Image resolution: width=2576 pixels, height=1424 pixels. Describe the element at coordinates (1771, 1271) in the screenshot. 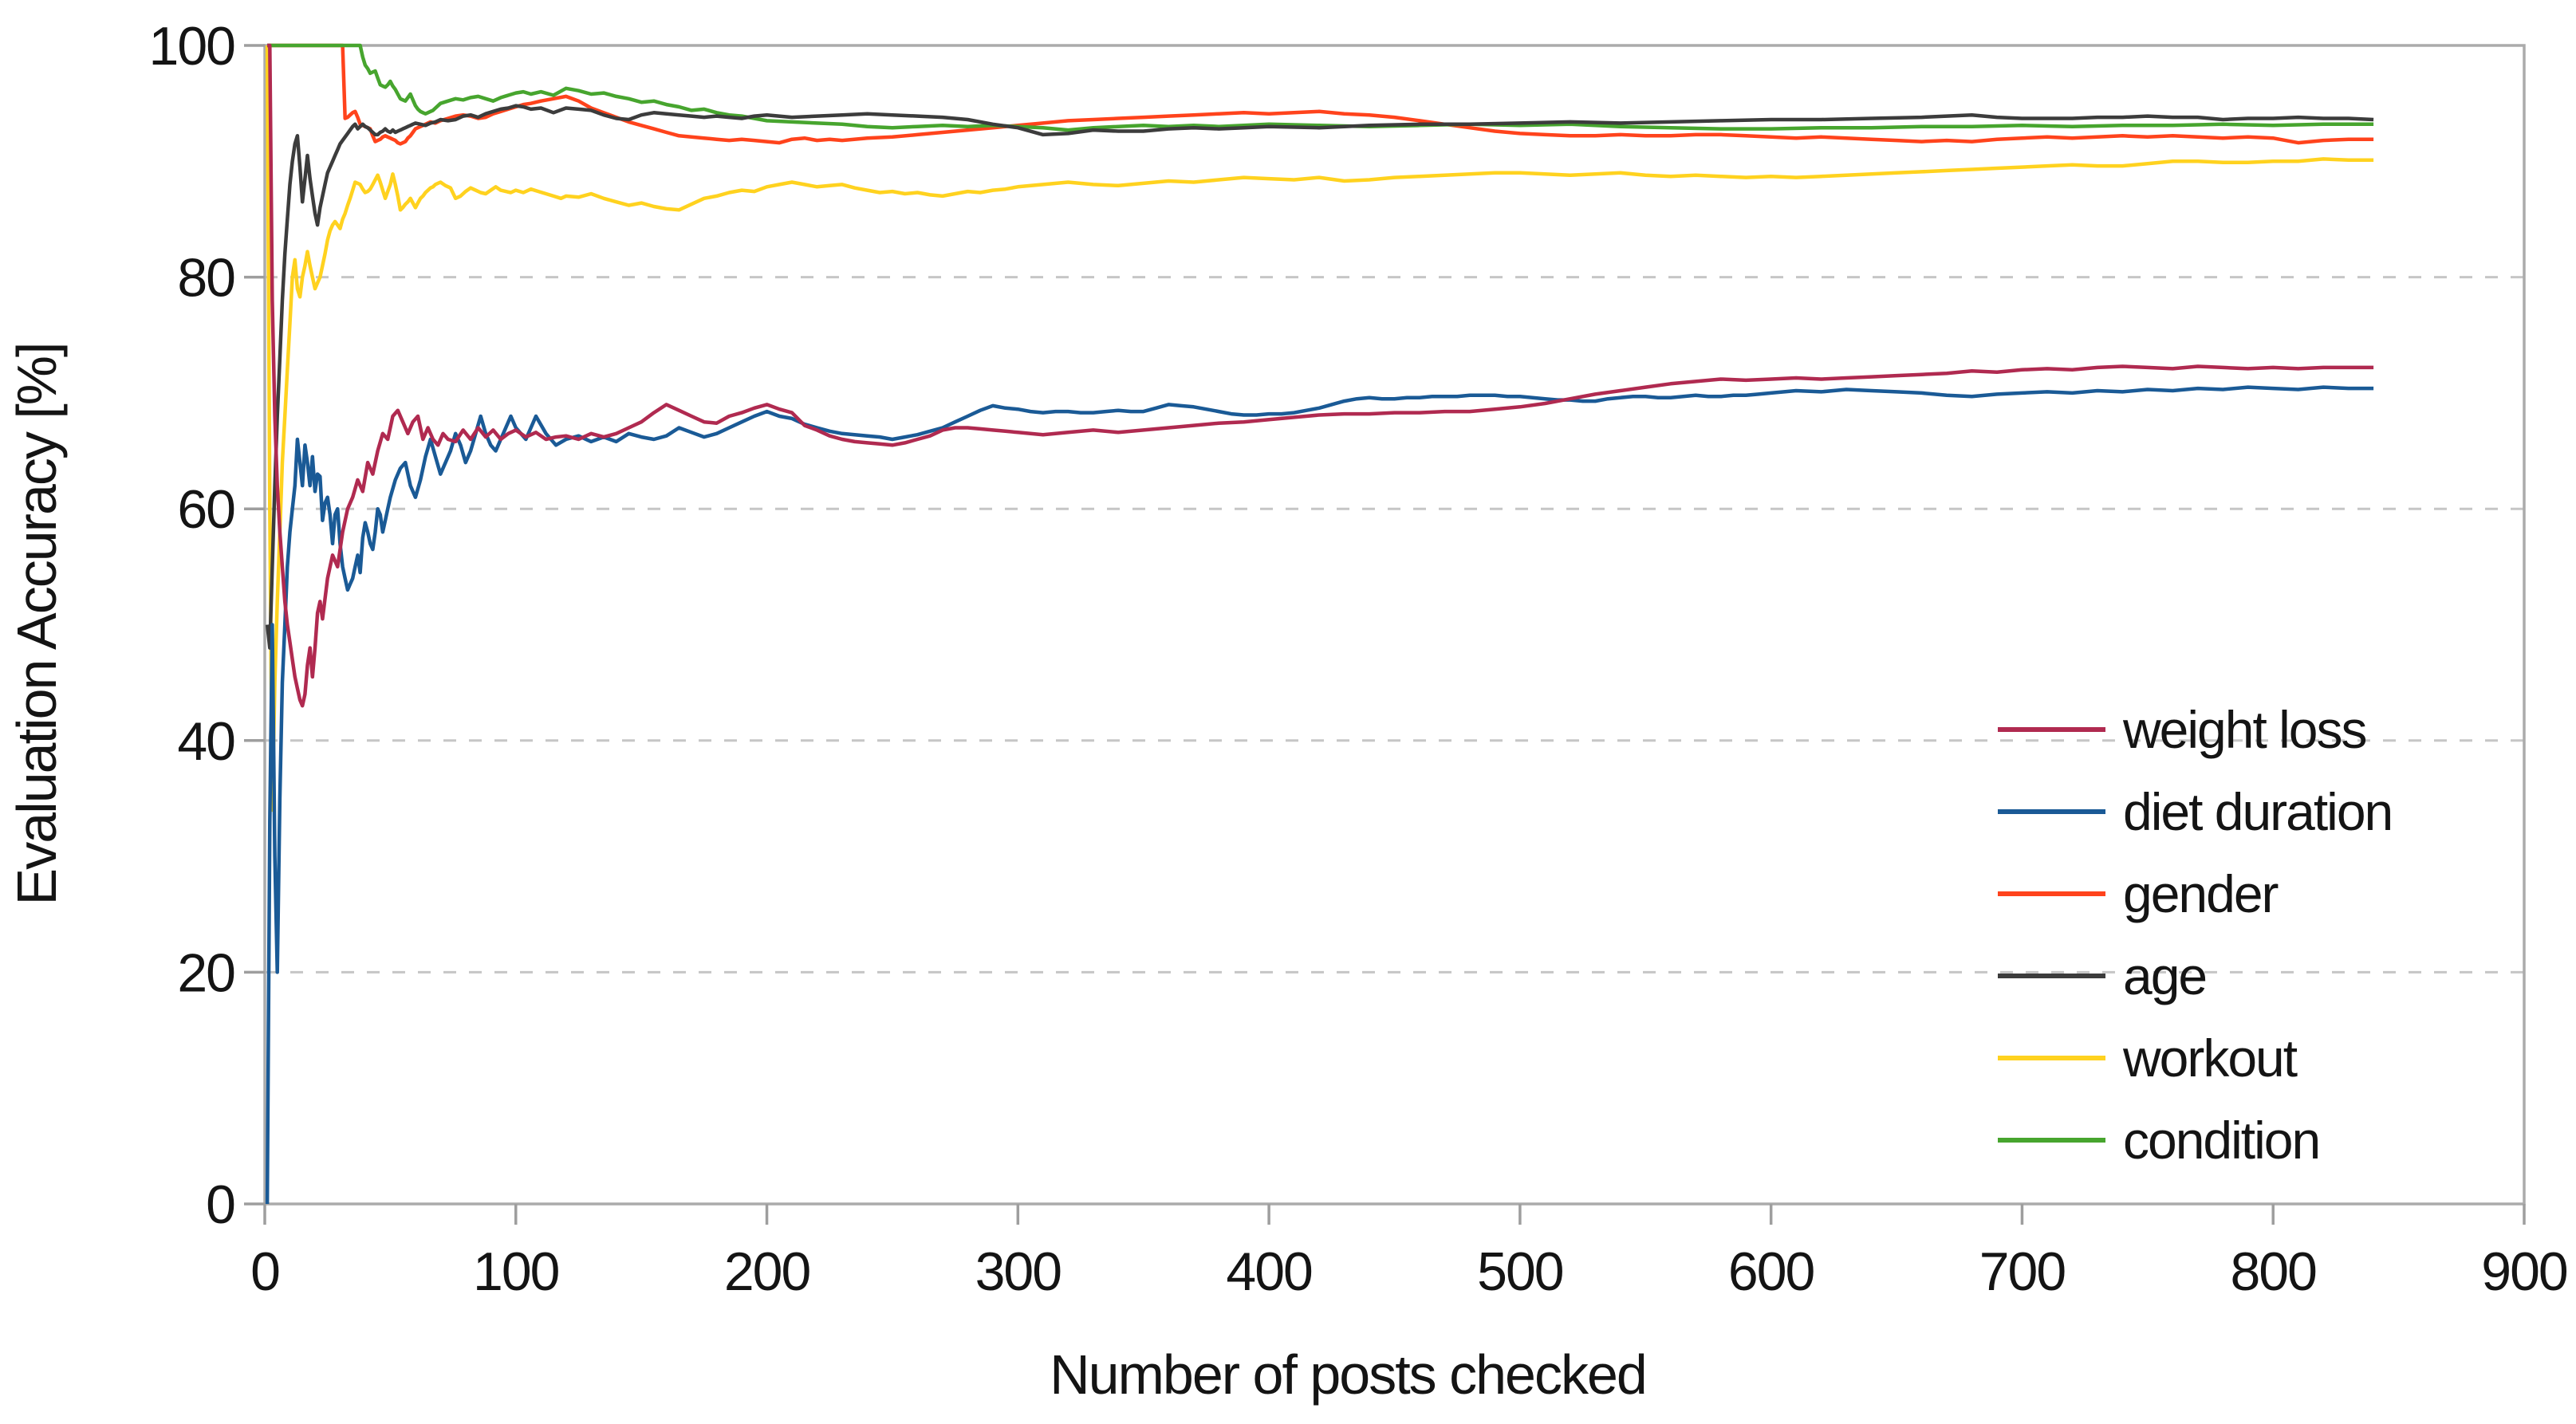

I see `x-tick-label-600: 600` at that location.